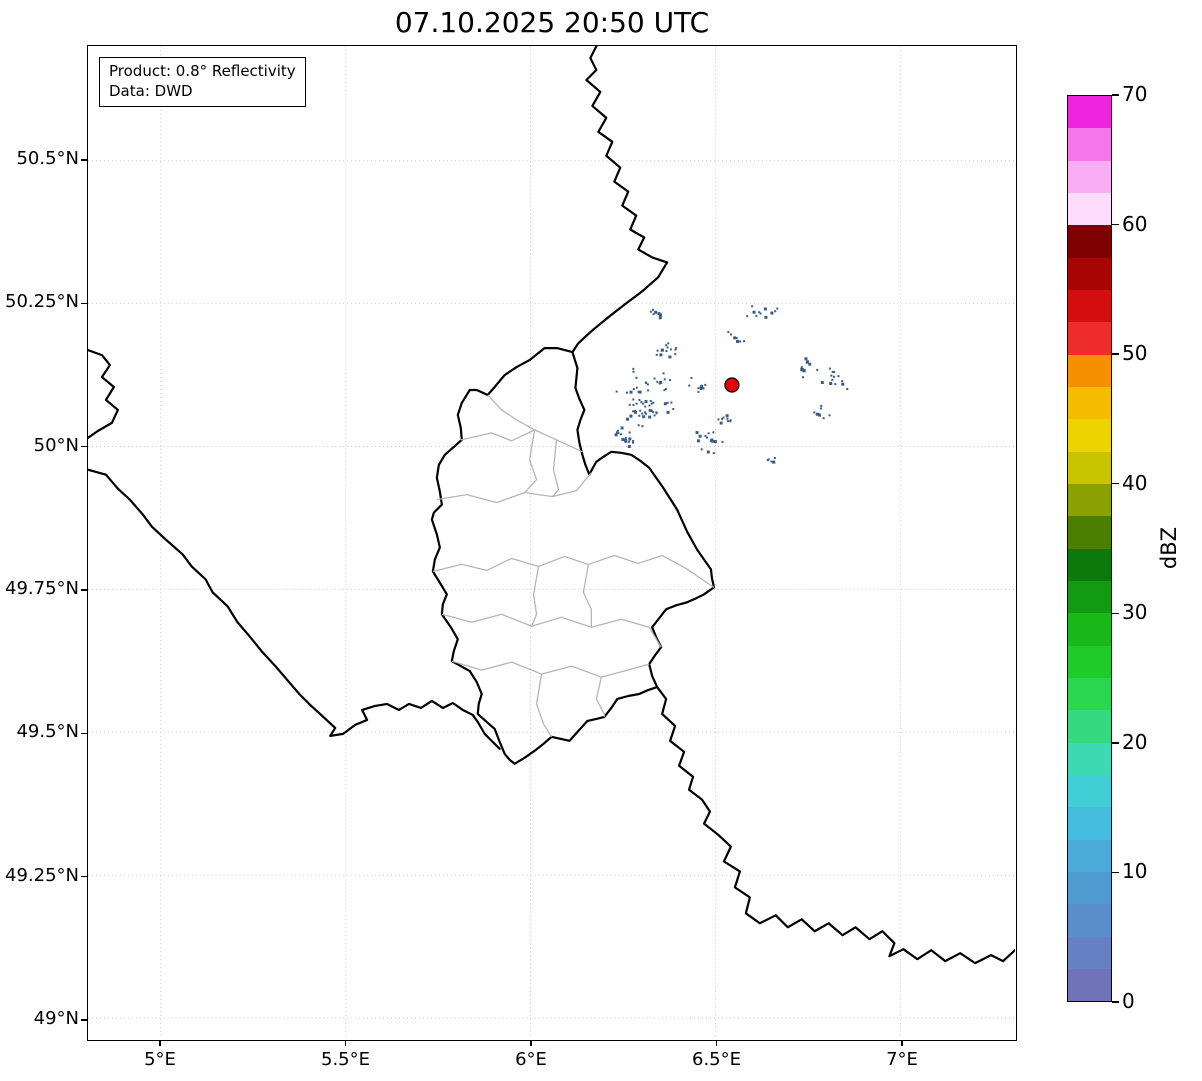 Image resolution: width=1202 pixels, height=1081 pixels. Describe the element at coordinates (42, 588) in the screenshot. I see `y-axis-tick-label: 49.75°N` at that location.